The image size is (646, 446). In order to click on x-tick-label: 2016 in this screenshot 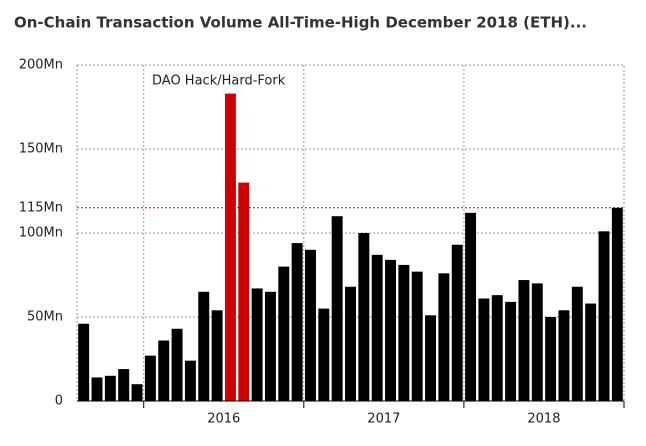, I will do `click(223, 419)`.